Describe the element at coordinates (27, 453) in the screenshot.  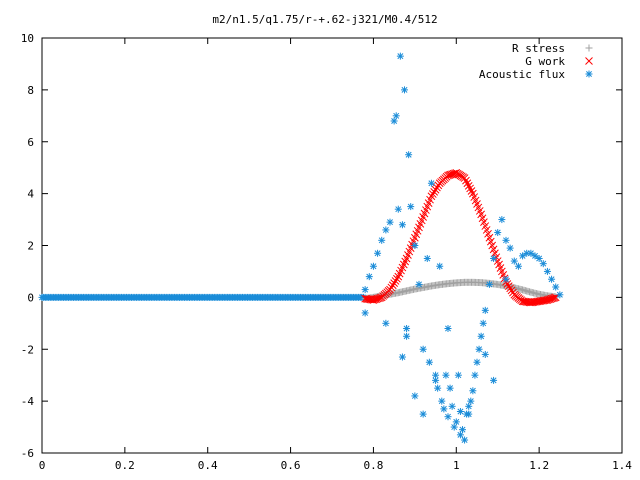
I see `y-tick-label: -6` at that location.